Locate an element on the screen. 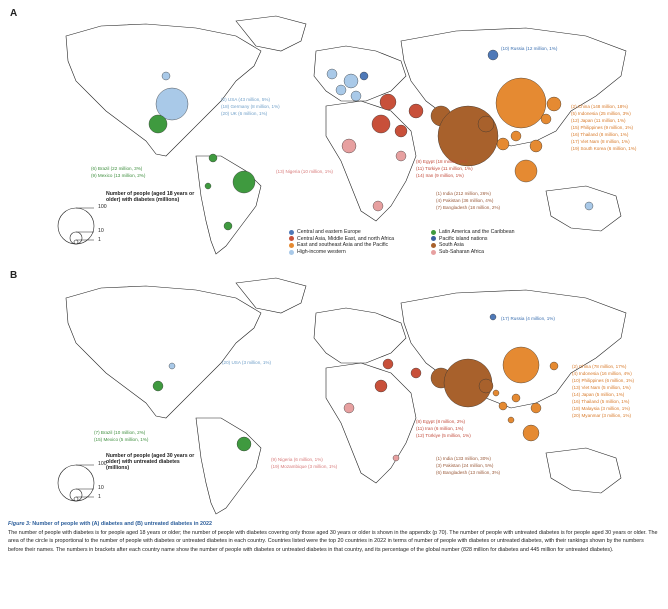  label-nigeria-a: (13) Nigeria (10 million, 1%) is located at coordinates (304, 171).